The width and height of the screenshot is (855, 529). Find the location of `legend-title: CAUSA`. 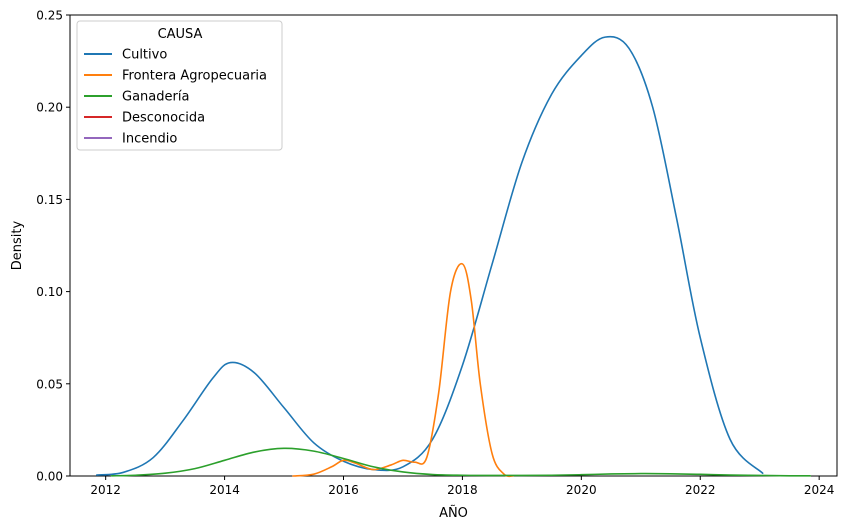

legend-title: CAUSA is located at coordinates (180, 34).